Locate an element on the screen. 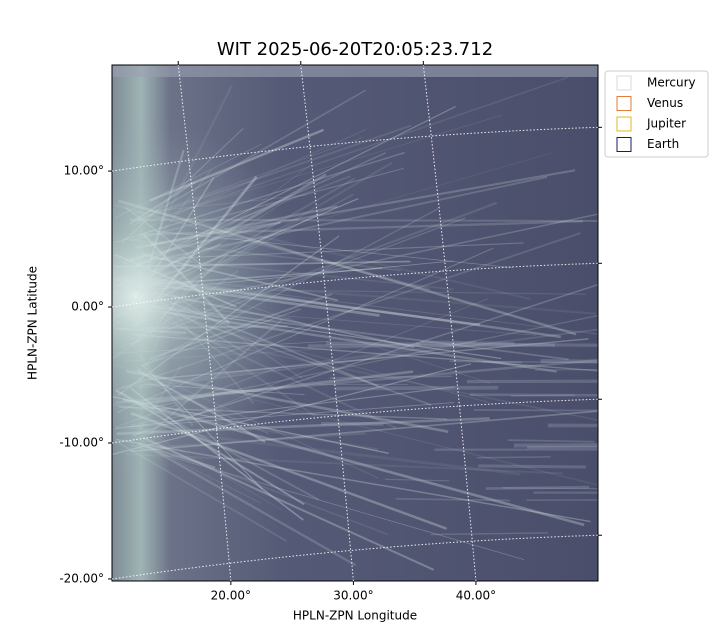  chart-title: WIT 2025-06-20T20:05:23.712 is located at coordinates (355, 49).